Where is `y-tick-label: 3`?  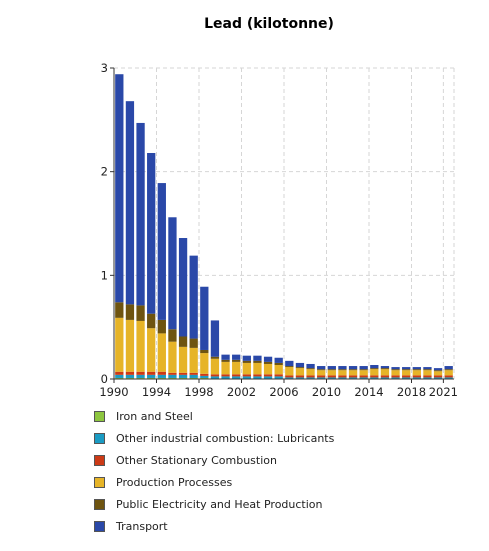 y-tick-label: 3 is located at coordinates (104, 68).